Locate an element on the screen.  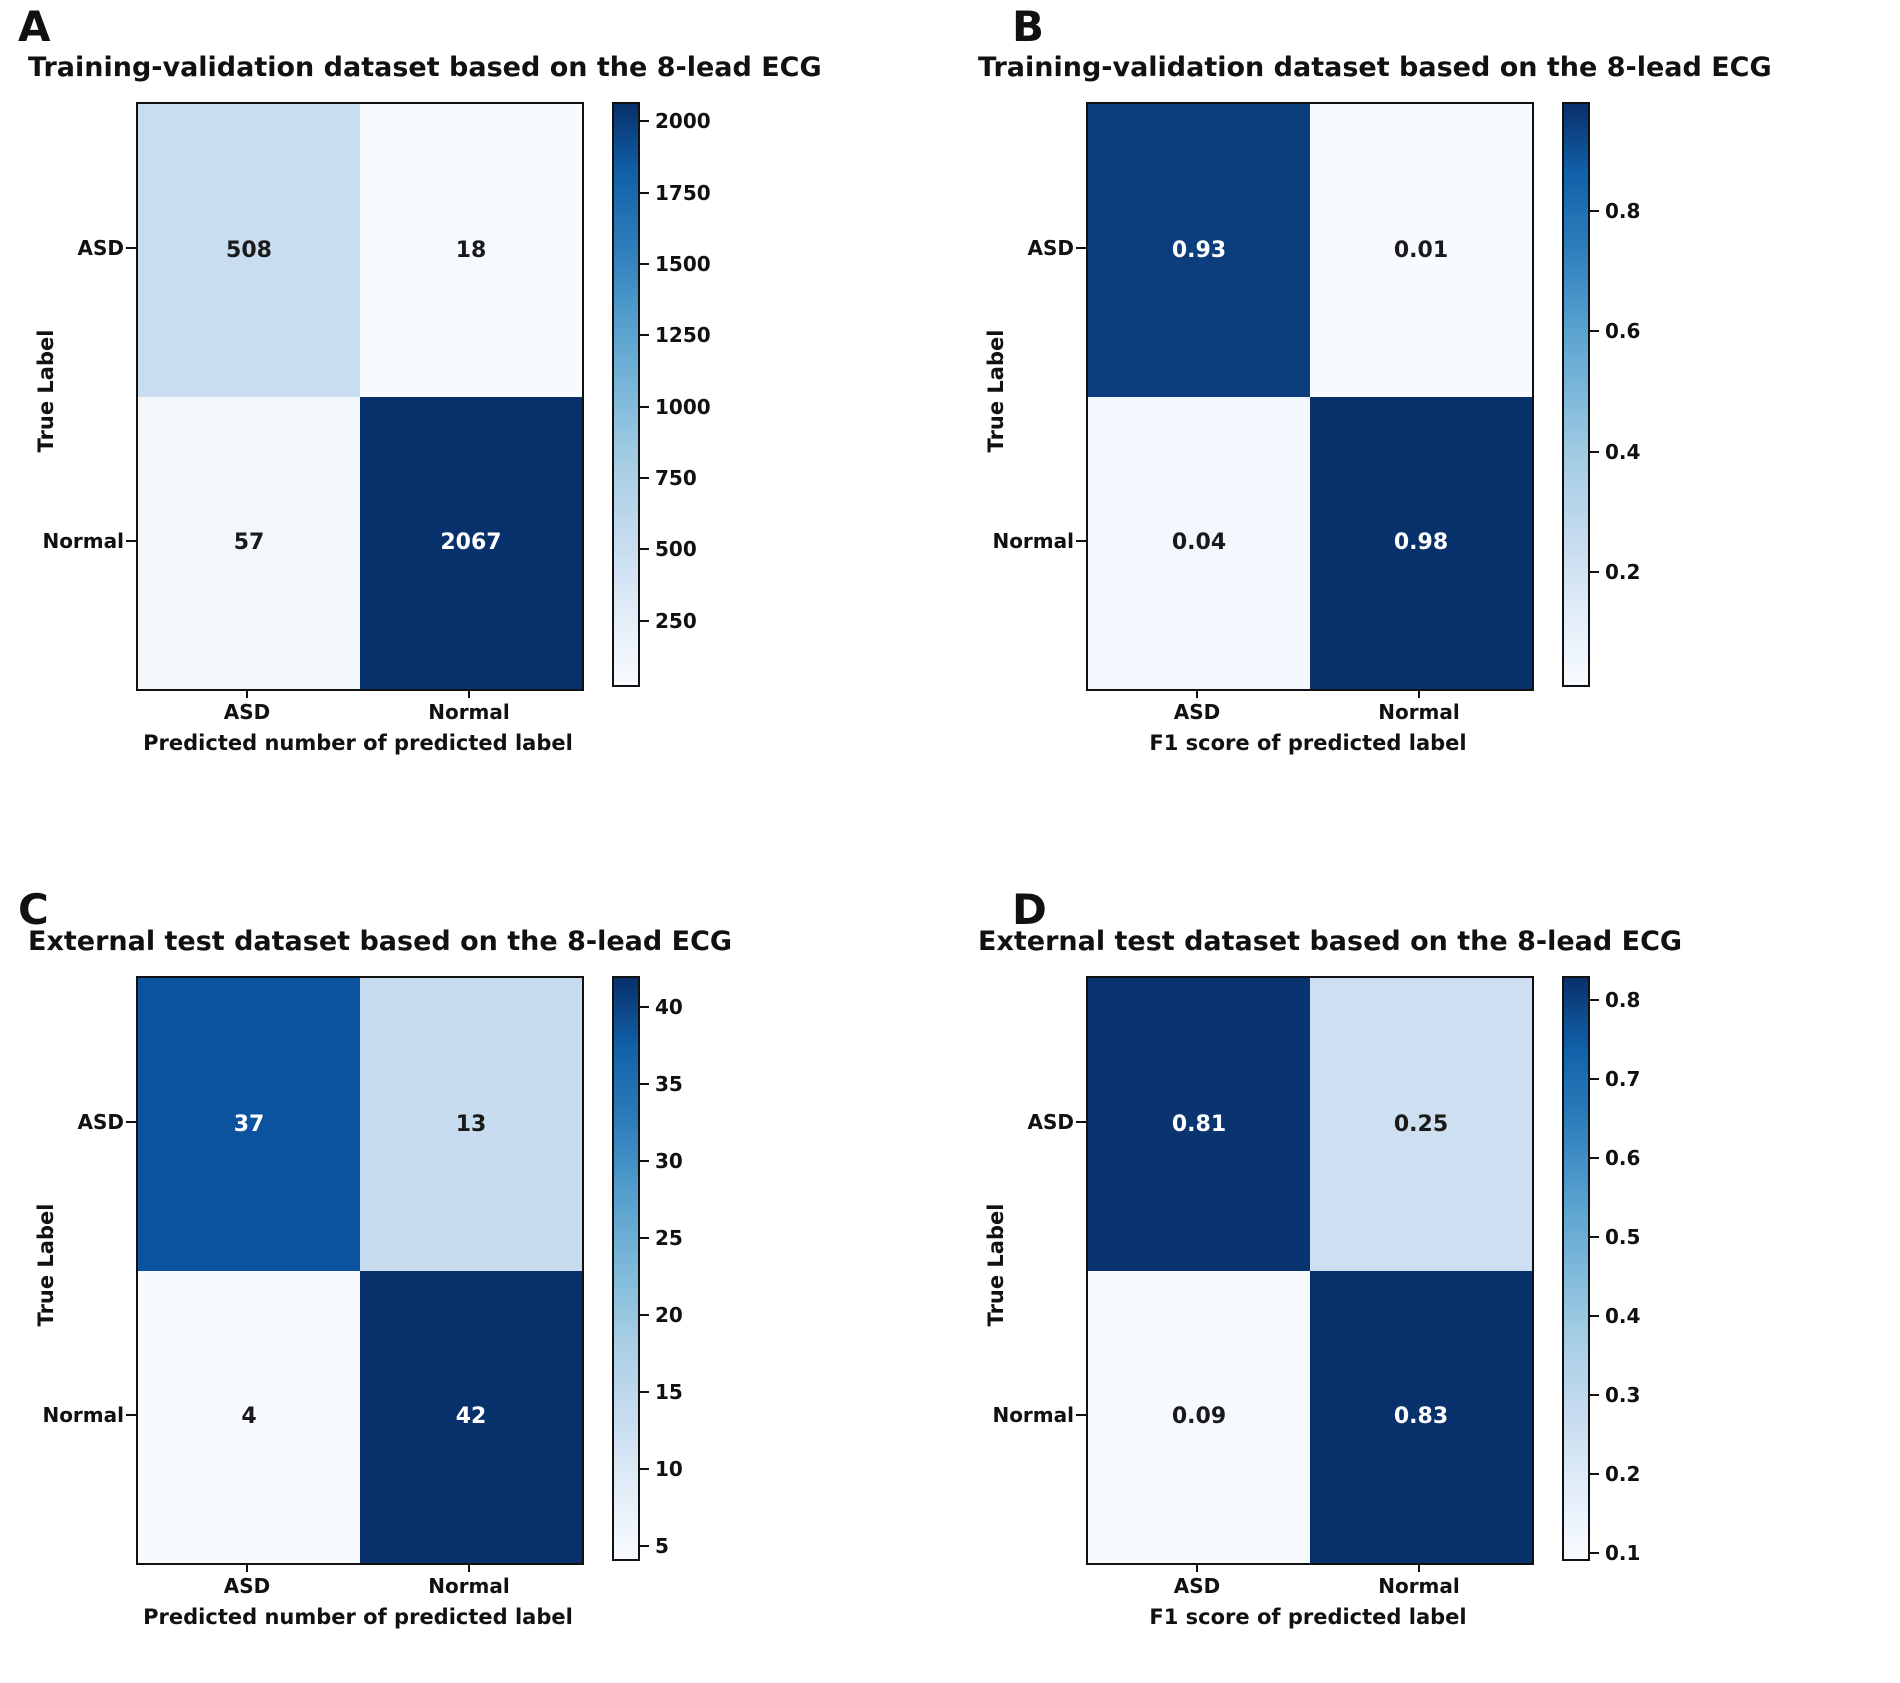
matrix-cell-false-negative: 18 is located at coordinates (471, 250).